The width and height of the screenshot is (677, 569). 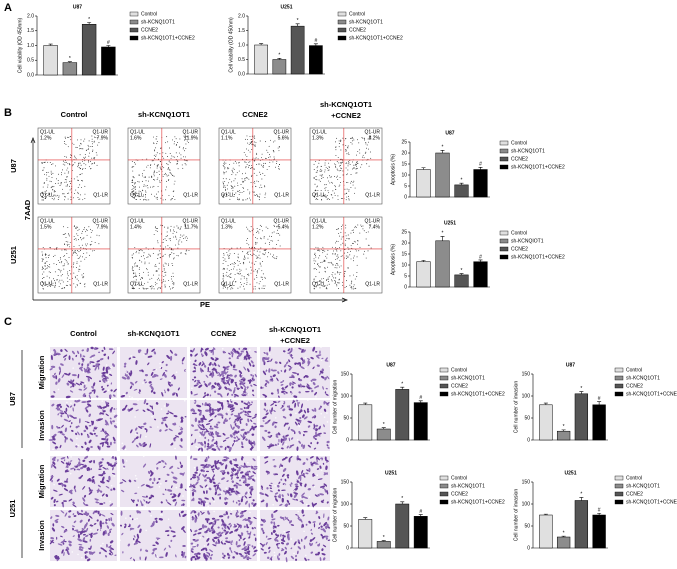 What do you see at coordinates (504, 159) in the screenshot?
I see `legend-swatch` at bounding box center [504, 159].